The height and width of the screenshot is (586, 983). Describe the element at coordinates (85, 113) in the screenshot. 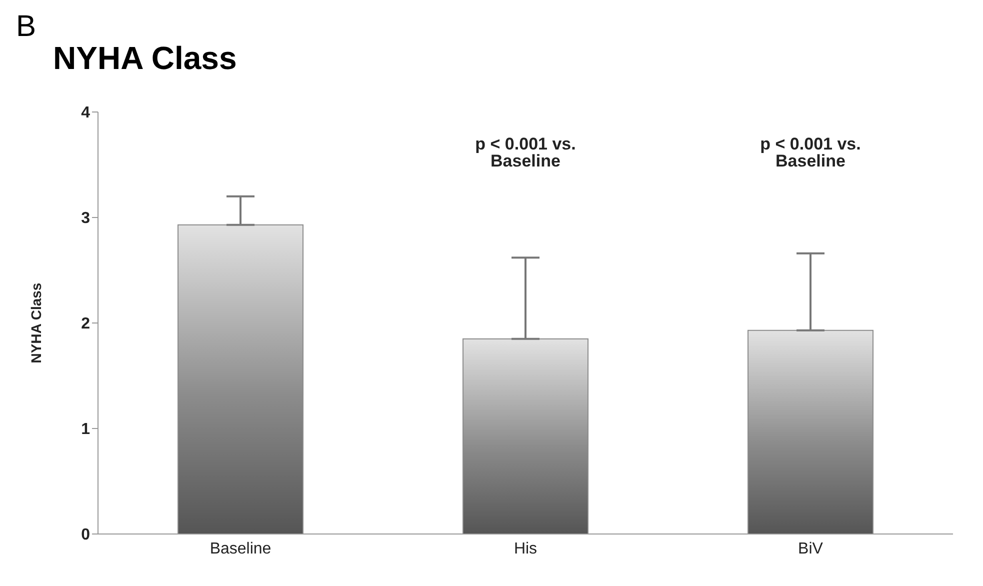

I see `y-tick-label: 4` at that location.